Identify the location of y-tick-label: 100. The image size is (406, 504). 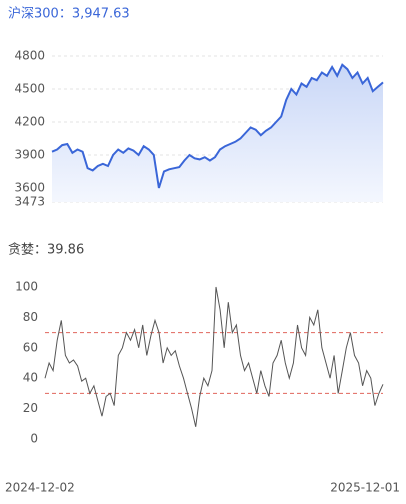
(26, 287).